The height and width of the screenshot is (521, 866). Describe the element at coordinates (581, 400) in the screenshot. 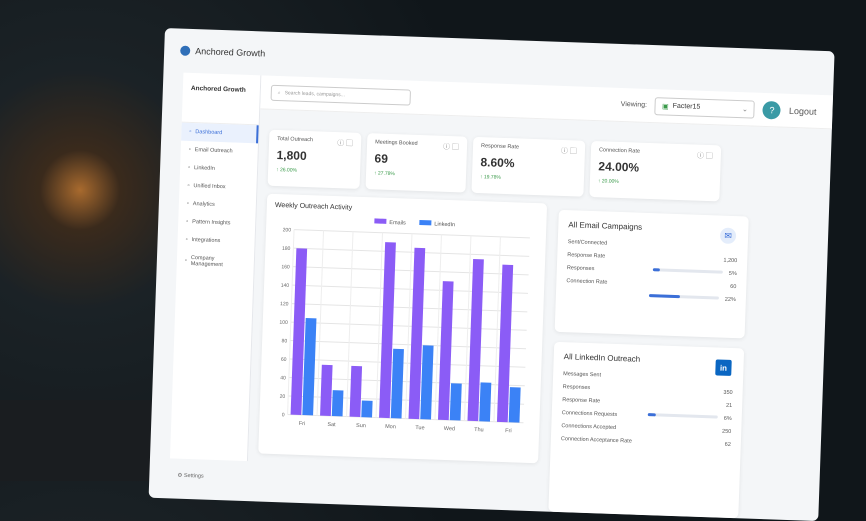

I see `metric-label: Response Rate` at that location.